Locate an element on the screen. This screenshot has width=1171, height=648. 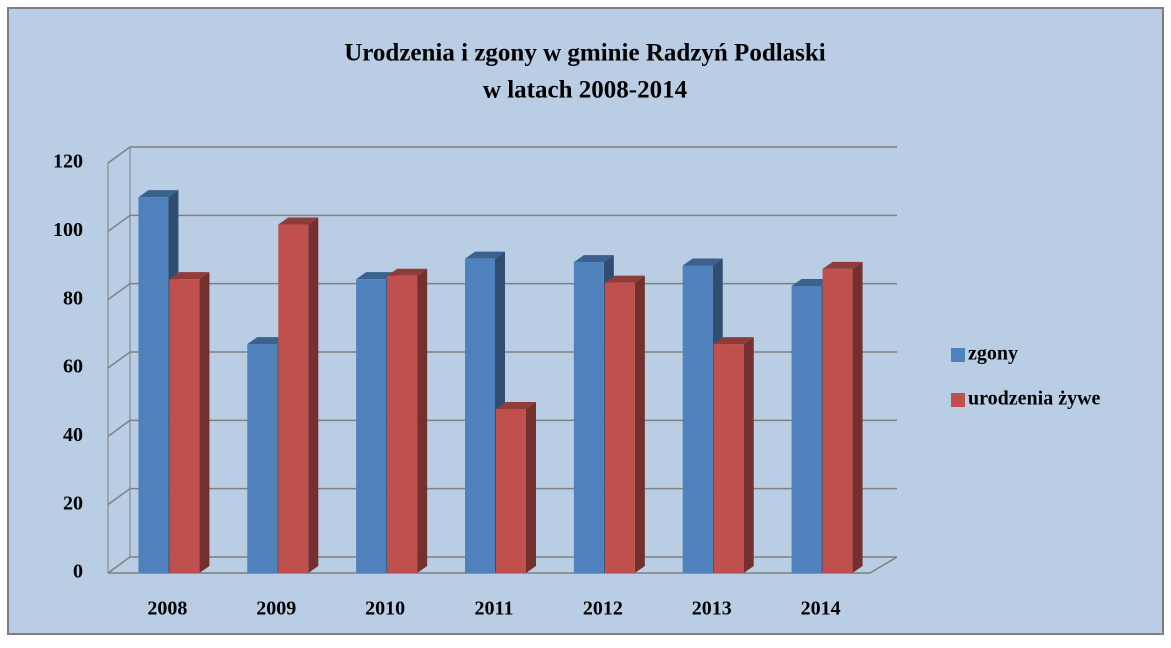
y-tick-label: 80 is located at coordinates (73, 298).